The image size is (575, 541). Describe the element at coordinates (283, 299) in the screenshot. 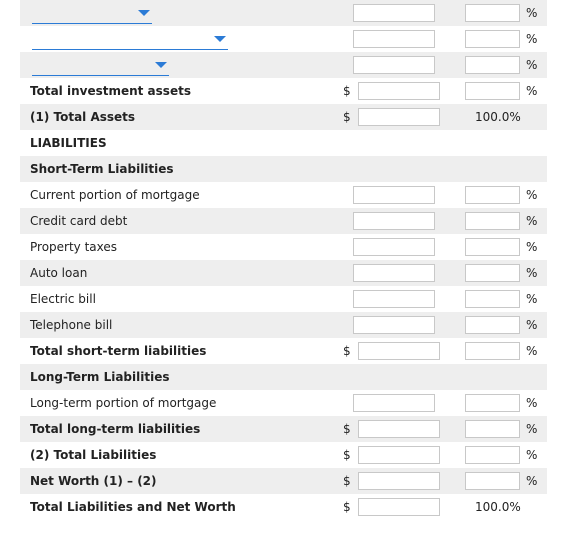

I see `liability-row: Electric bill %` at that location.